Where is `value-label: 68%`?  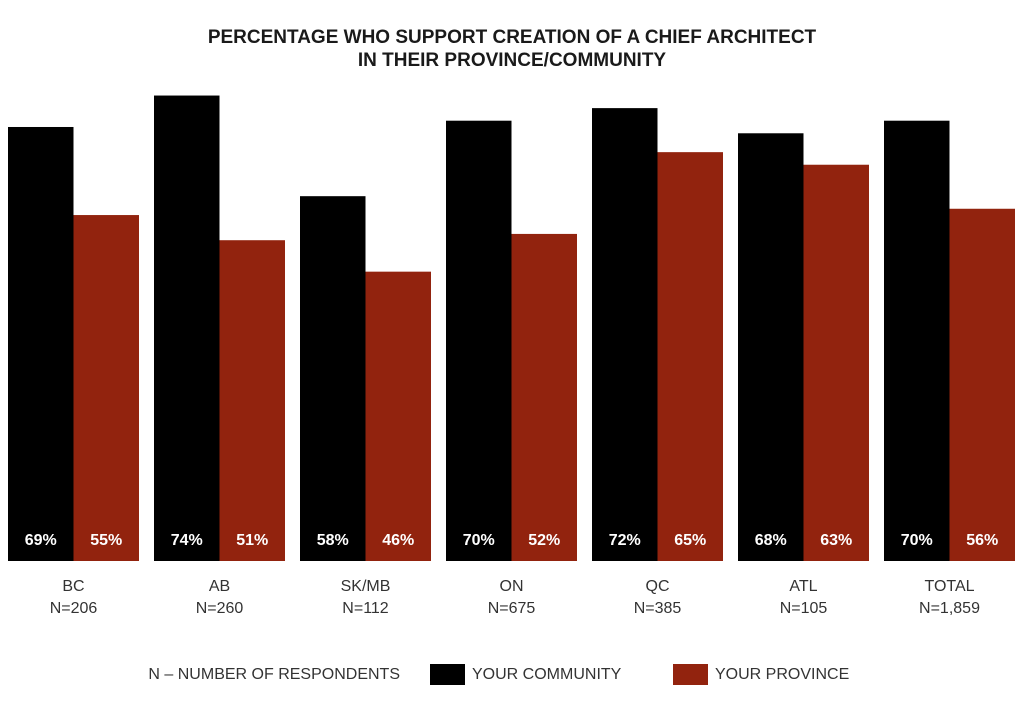 value-label: 68% is located at coordinates (771, 540).